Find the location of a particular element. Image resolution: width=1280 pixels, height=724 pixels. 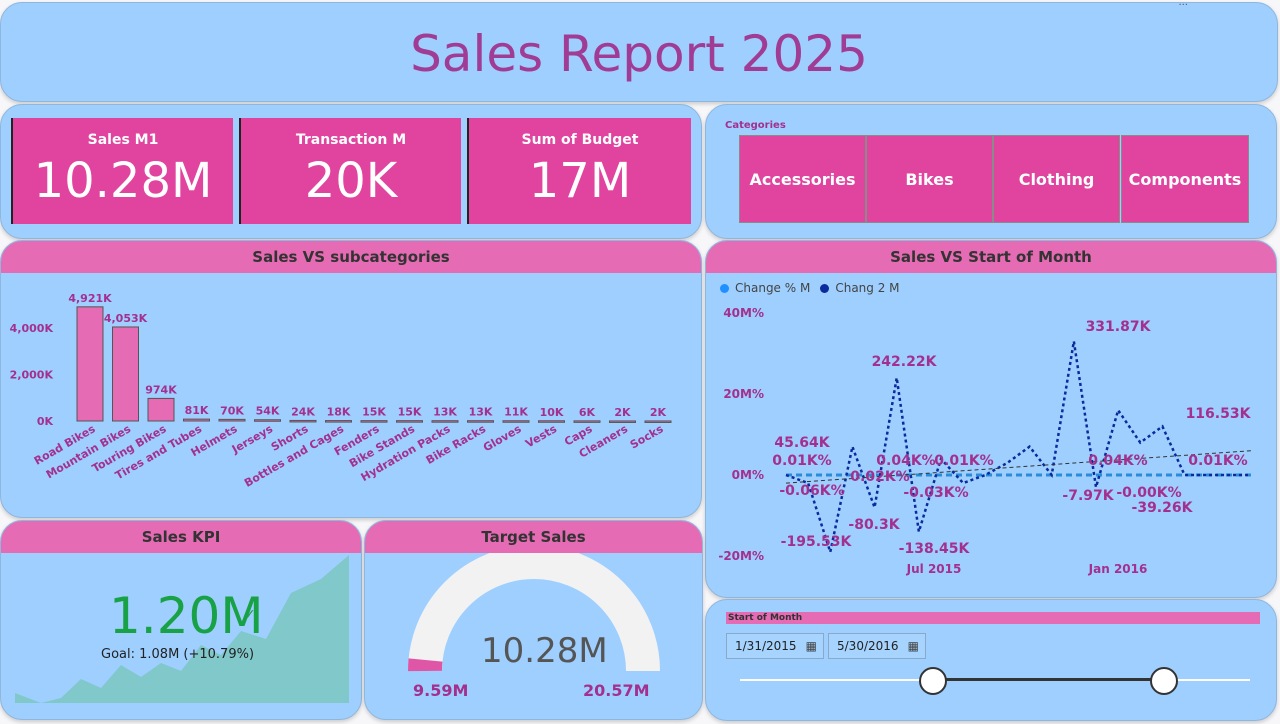

kpi-label: Sales M1 is located at coordinates (123, 140).